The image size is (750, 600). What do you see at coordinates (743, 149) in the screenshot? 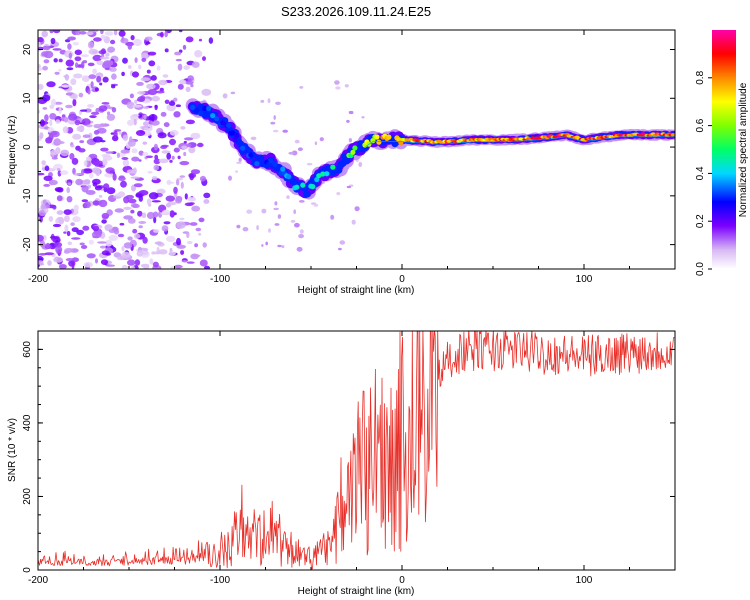
I see `colorbar-label: Normalized spectral amplitude` at bounding box center [743, 149].